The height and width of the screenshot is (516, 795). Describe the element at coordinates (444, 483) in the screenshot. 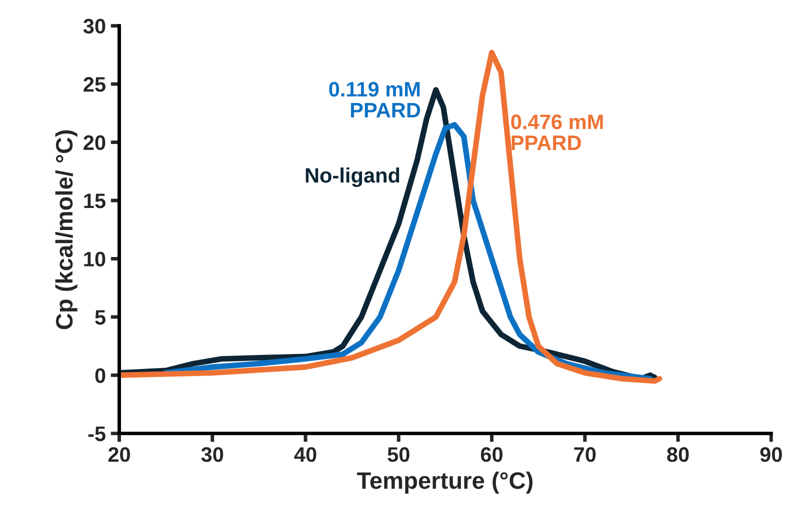

I see `x-axis-title: Temperture (°C)` at that location.